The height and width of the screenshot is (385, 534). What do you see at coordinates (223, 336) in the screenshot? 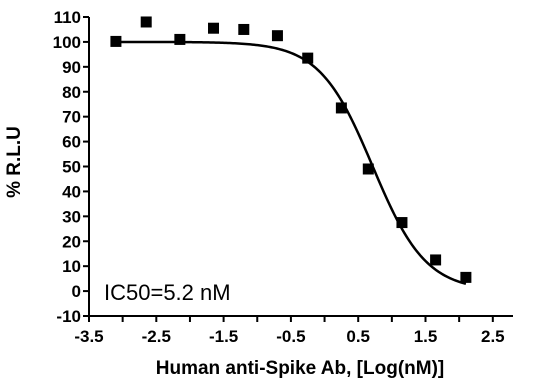
I see `x-tick-label: -1.5` at bounding box center [223, 336].